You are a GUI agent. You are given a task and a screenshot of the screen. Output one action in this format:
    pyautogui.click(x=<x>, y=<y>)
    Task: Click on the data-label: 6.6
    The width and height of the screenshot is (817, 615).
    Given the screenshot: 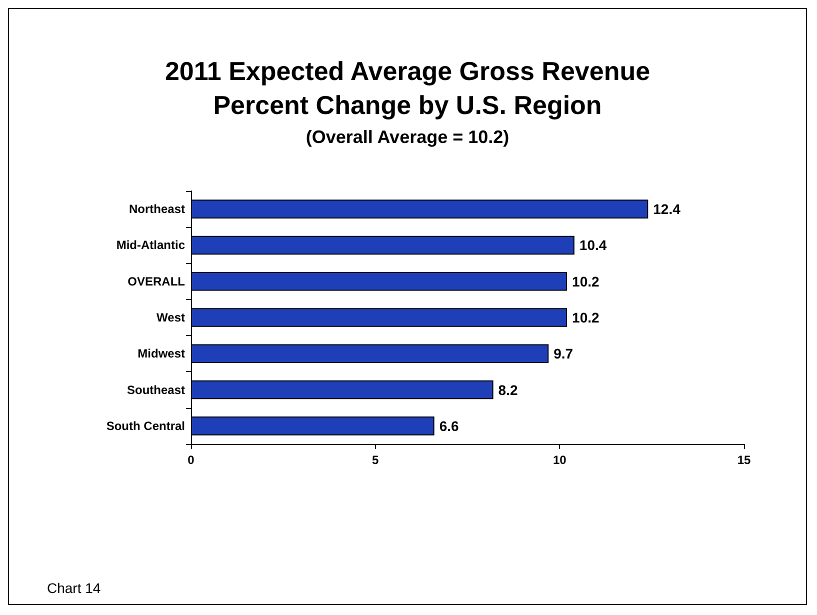 What is the action you would take?
    pyautogui.click(x=449, y=426)
    